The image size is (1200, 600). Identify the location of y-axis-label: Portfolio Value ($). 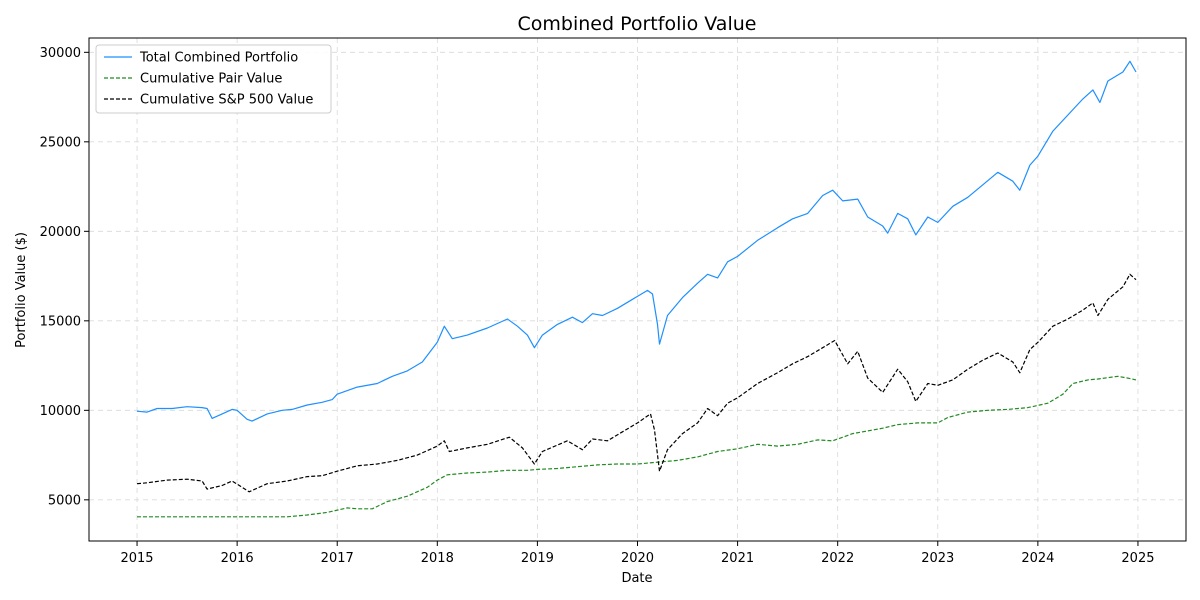
(21, 290).